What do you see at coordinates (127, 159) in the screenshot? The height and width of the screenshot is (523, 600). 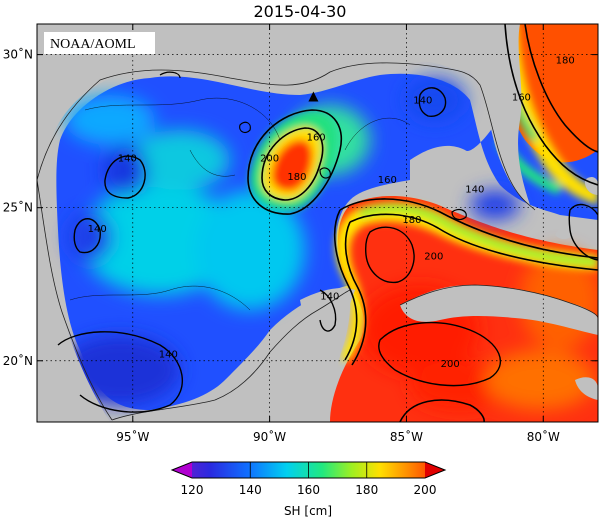 I see `contour-label-0: 140` at bounding box center [127, 159].